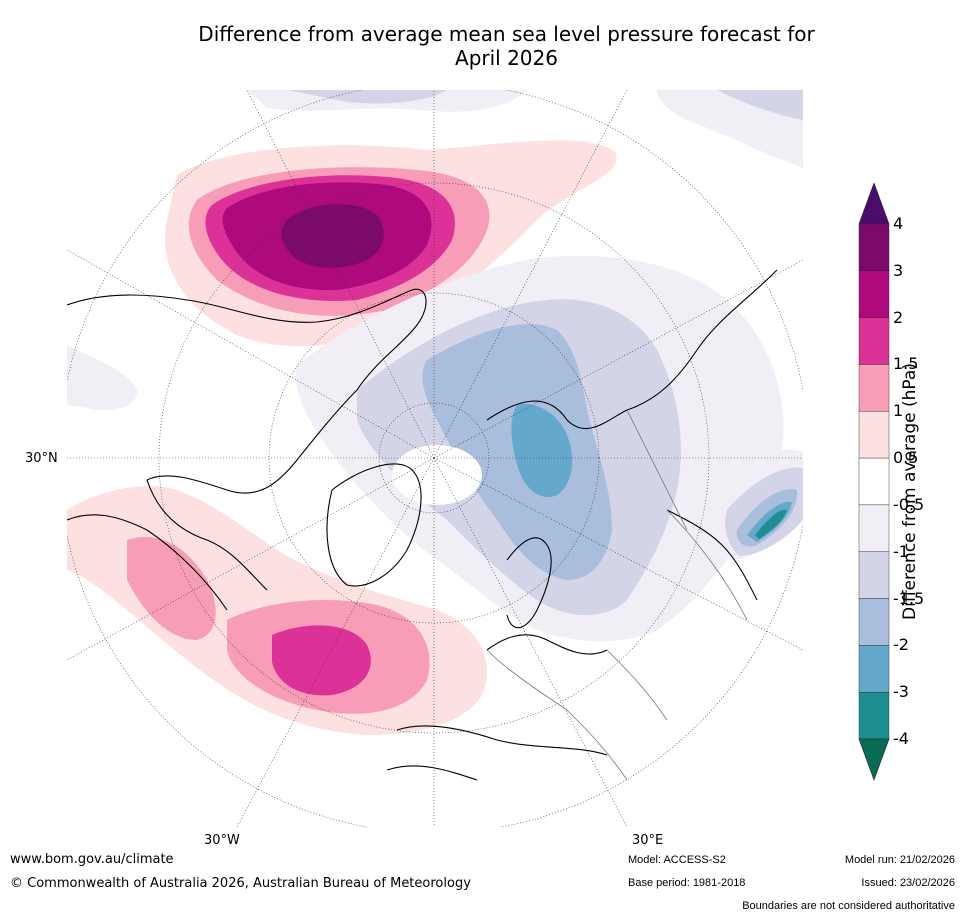 The image size is (965, 919). I want to click on colorbar-tick-label: 4, so click(898, 223).